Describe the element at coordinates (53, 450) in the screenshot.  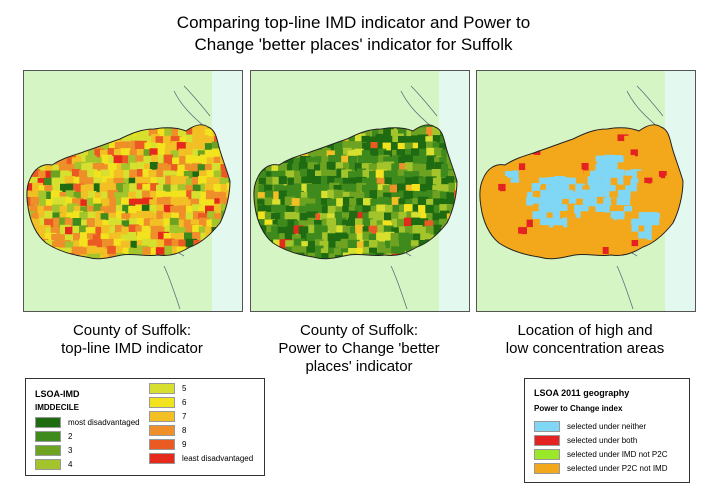
I see `legend-item: 3` at that location.